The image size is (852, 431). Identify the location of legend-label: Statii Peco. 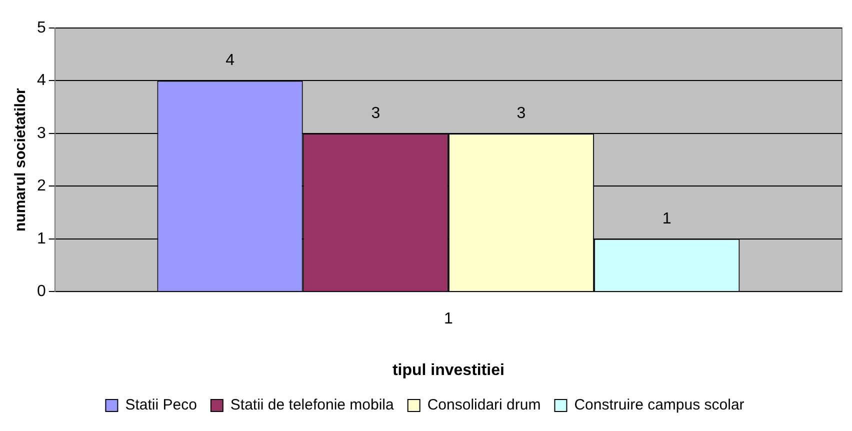
(161, 405).